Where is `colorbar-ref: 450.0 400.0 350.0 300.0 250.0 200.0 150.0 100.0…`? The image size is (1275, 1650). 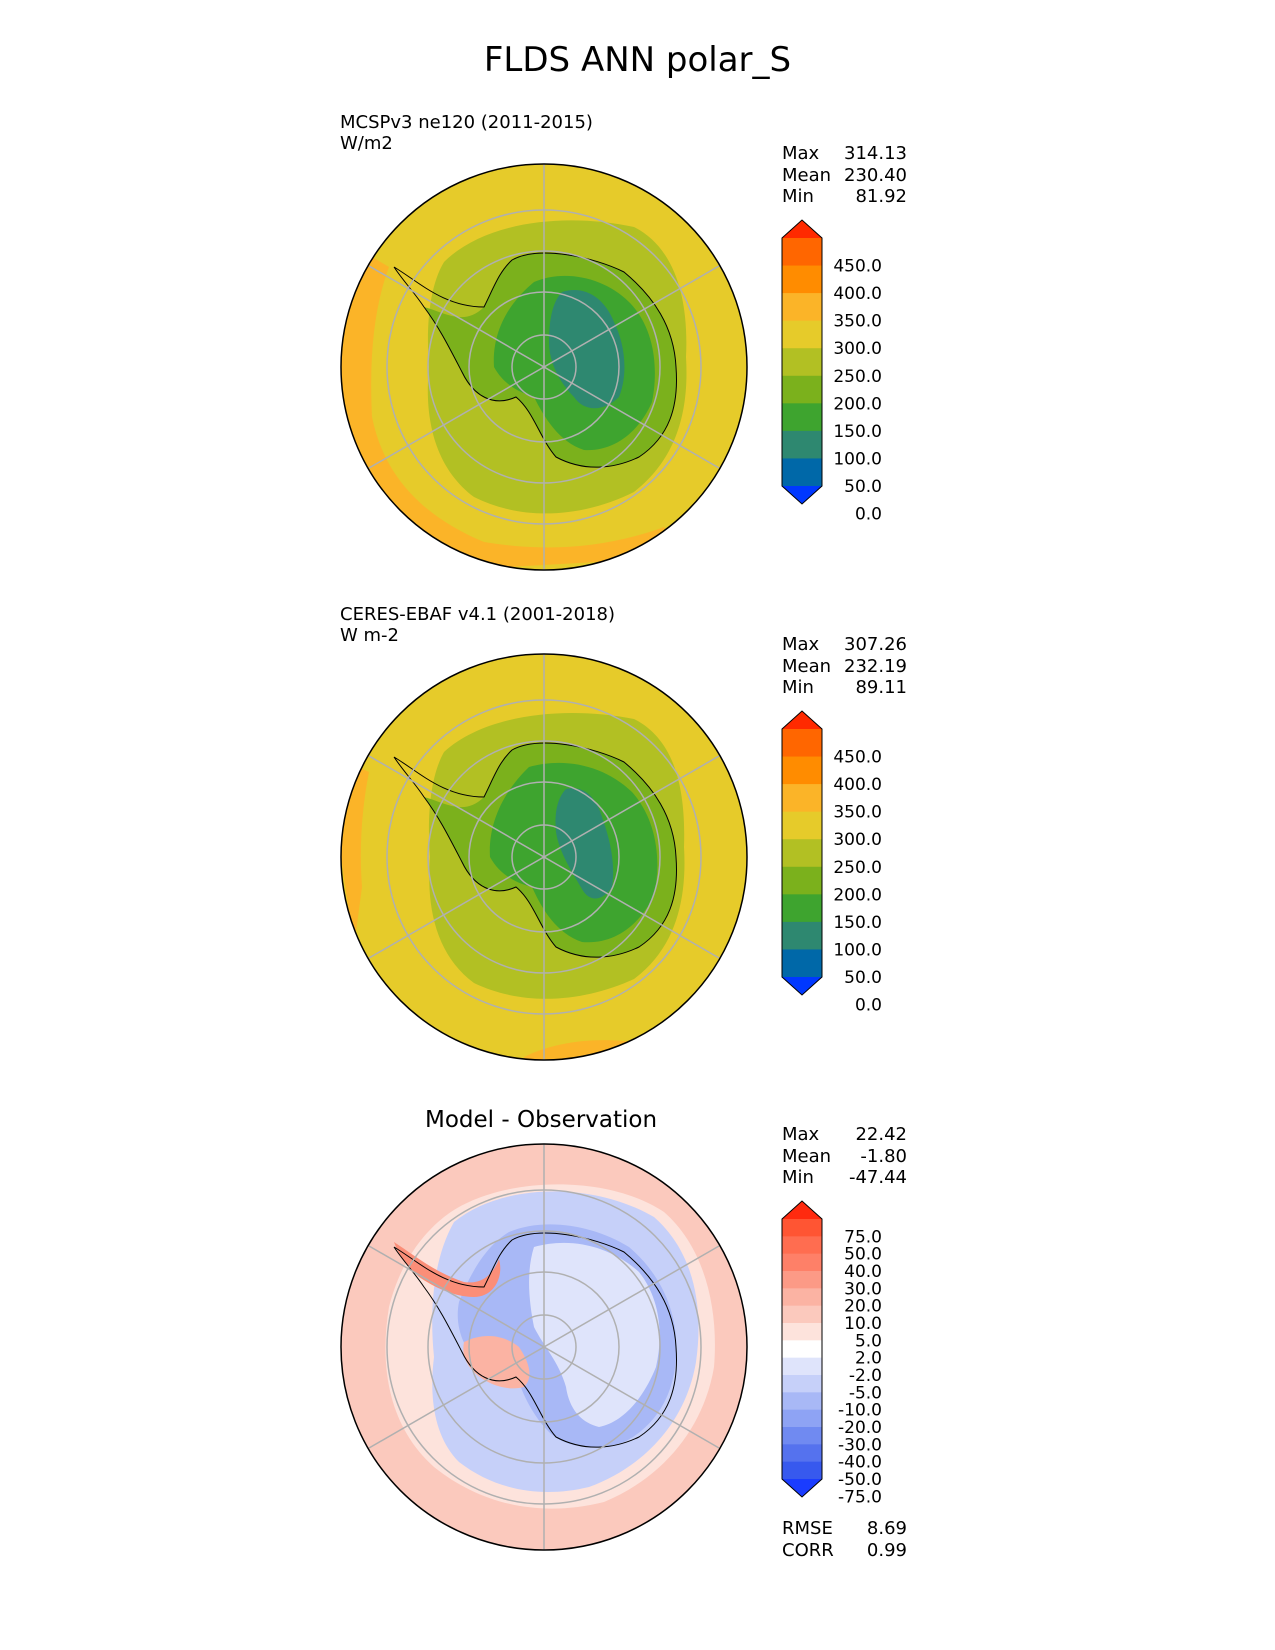
colorbar-ref: 450.0 400.0 350.0 300.0 250.0 200.0 150.0 100.0… is located at coordinates (831, 863).